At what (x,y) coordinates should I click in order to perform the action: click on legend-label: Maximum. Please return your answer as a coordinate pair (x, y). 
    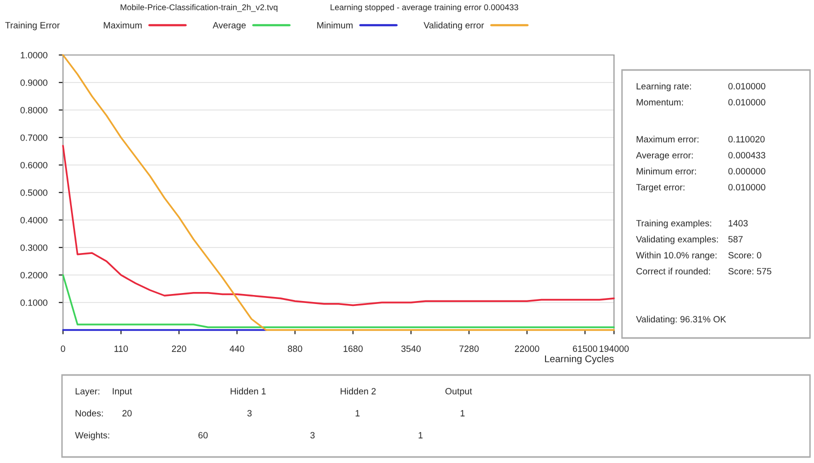
    Looking at the image, I should click on (123, 25).